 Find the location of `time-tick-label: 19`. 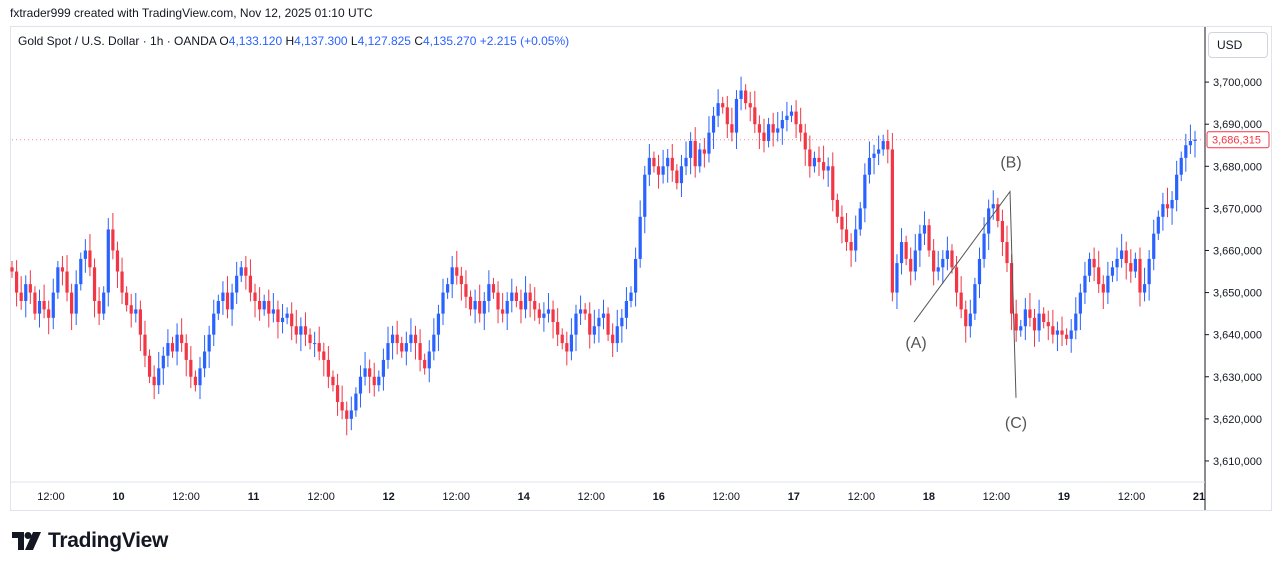

time-tick-label: 19 is located at coordinates (1064, 497).